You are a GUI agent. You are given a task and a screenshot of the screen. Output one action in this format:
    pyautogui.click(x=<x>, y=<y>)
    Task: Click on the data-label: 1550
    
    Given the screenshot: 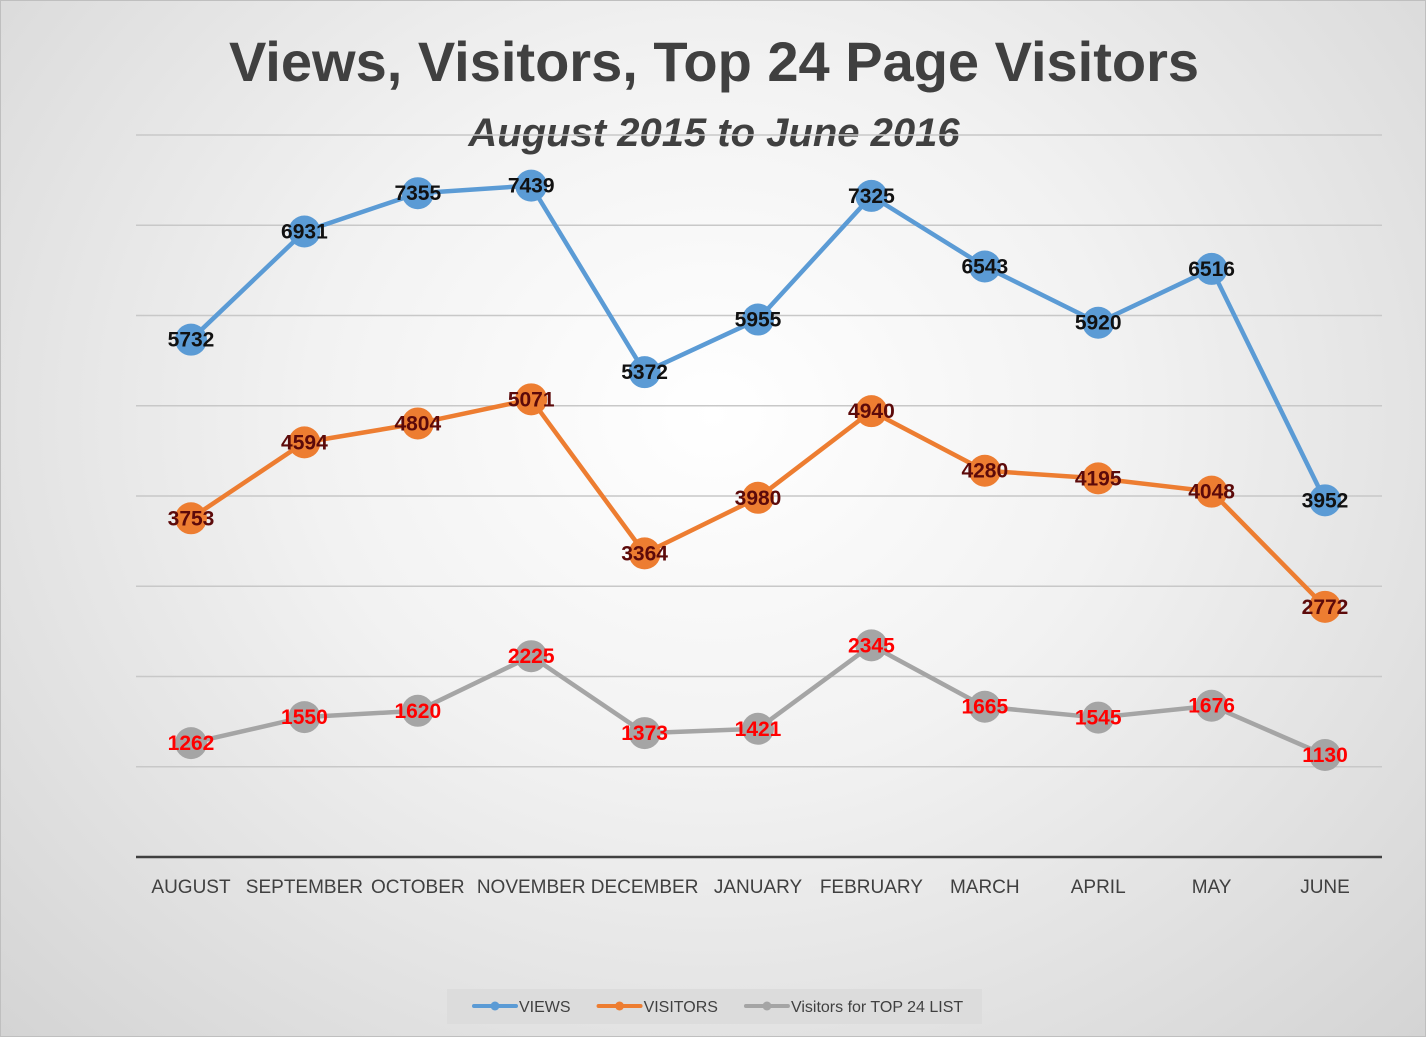 What is the action you would take?
    pyautogui.click(x=304, y=717)
    